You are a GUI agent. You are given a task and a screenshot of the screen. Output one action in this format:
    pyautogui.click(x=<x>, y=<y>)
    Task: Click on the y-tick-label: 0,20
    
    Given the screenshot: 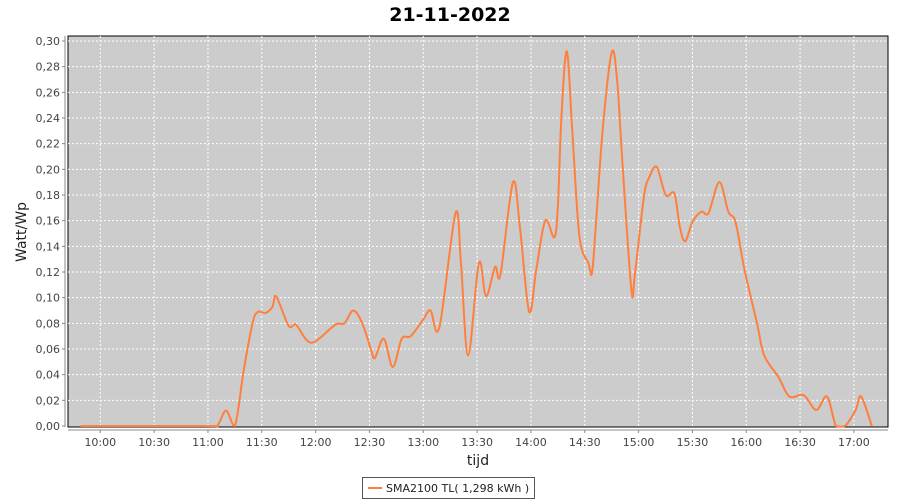 What is the action you would take?
    pyautogui.click(x=48, y=169)
    